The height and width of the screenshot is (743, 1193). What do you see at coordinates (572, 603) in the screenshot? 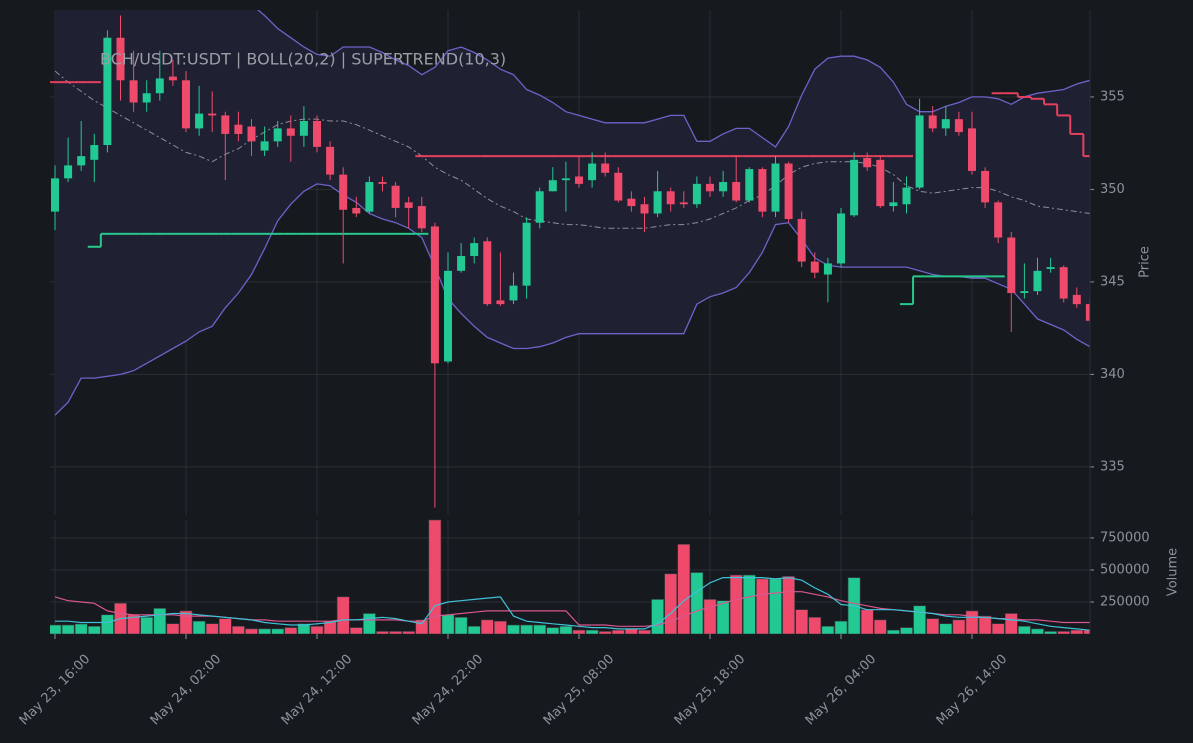
I see `volume-average` at bounding box center [572, 603].